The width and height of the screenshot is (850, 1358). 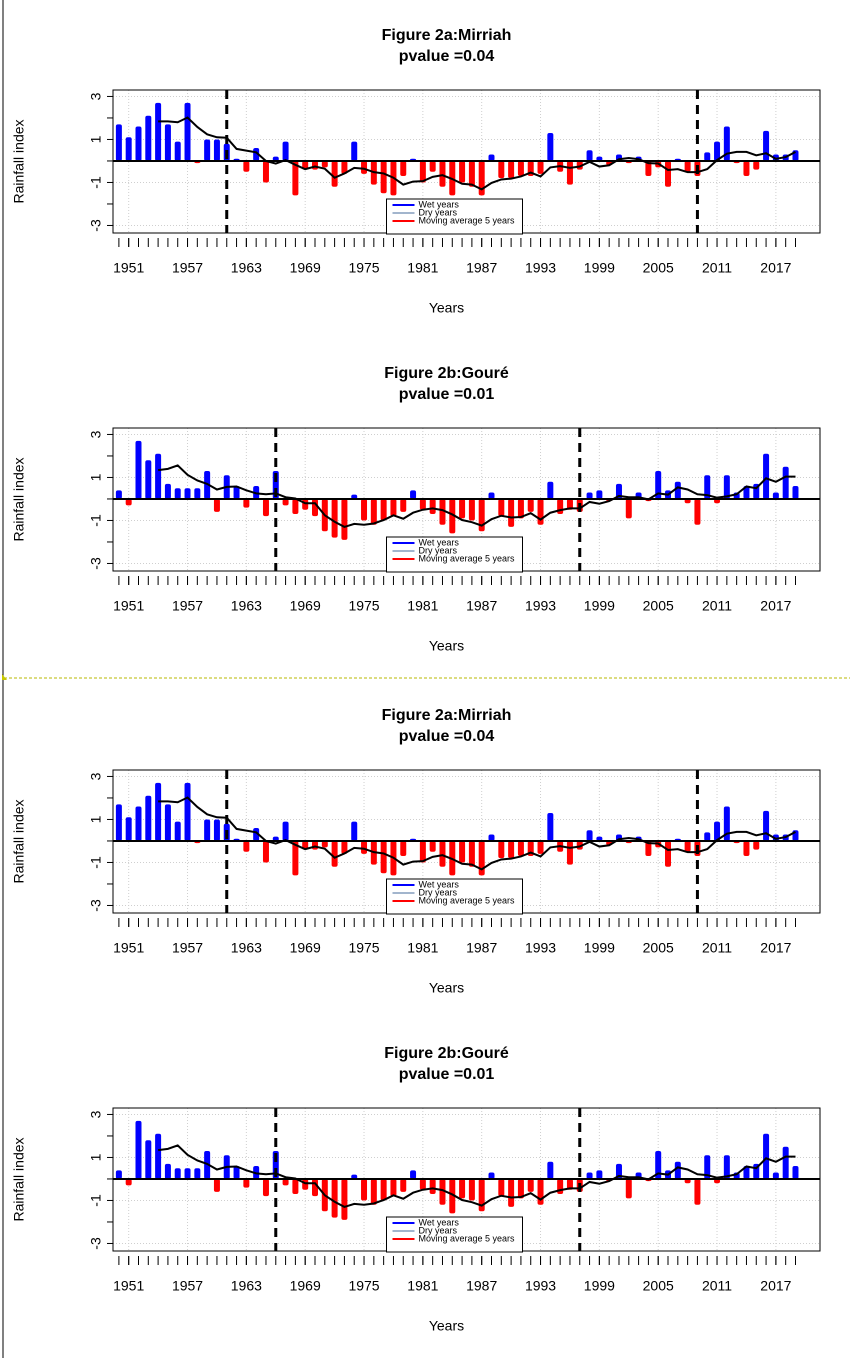 What do you see at coordinates (246, 1286) in the screenshot?
I see `x-tick-label: 1963` at bounding box center [246, 1286].